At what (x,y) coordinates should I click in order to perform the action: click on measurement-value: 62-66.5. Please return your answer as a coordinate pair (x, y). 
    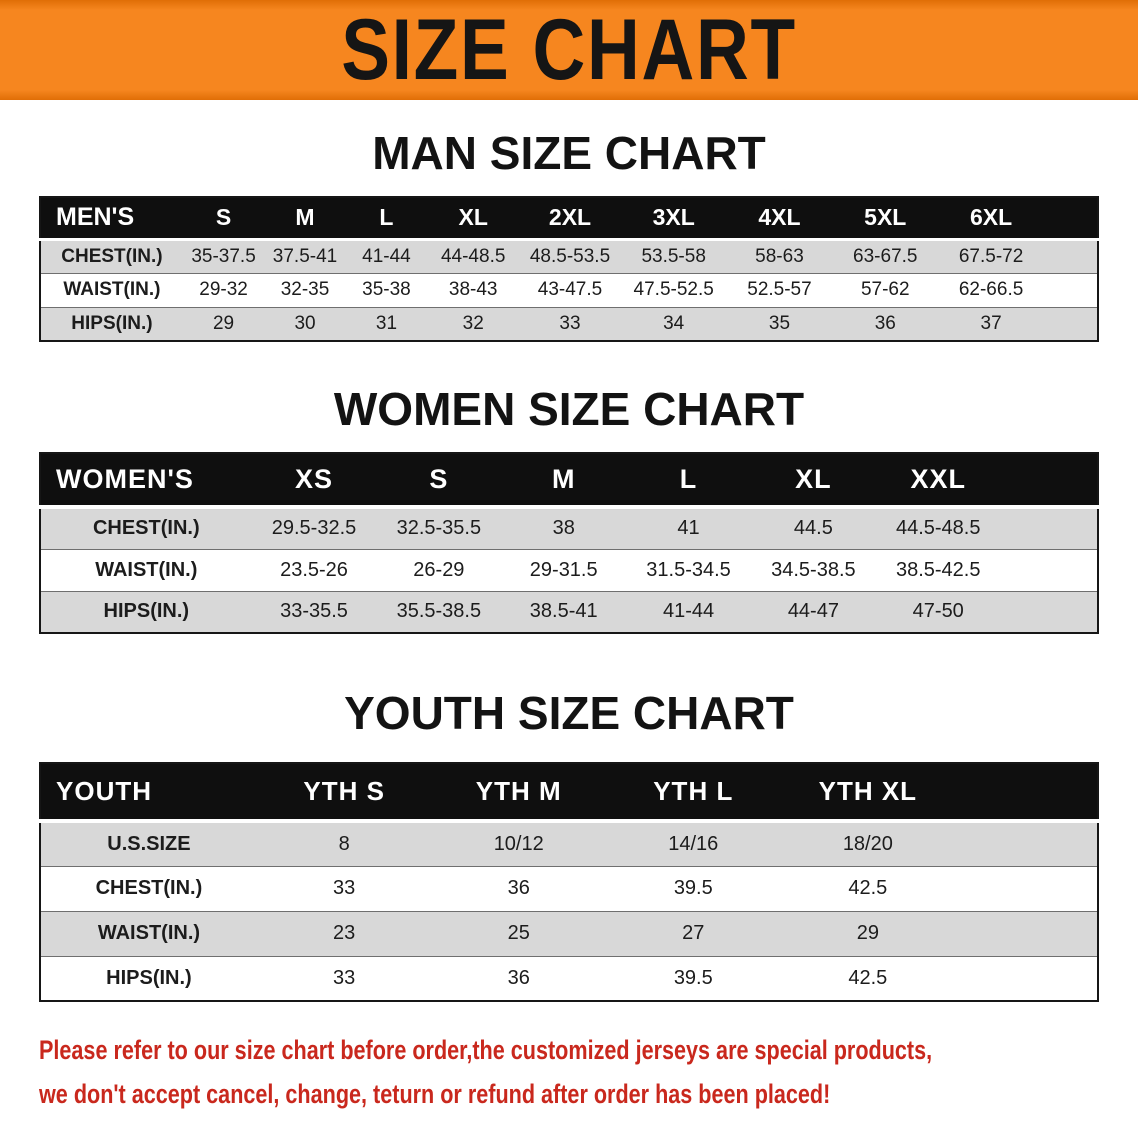
    Looking at the image, I should click on (991, 289).